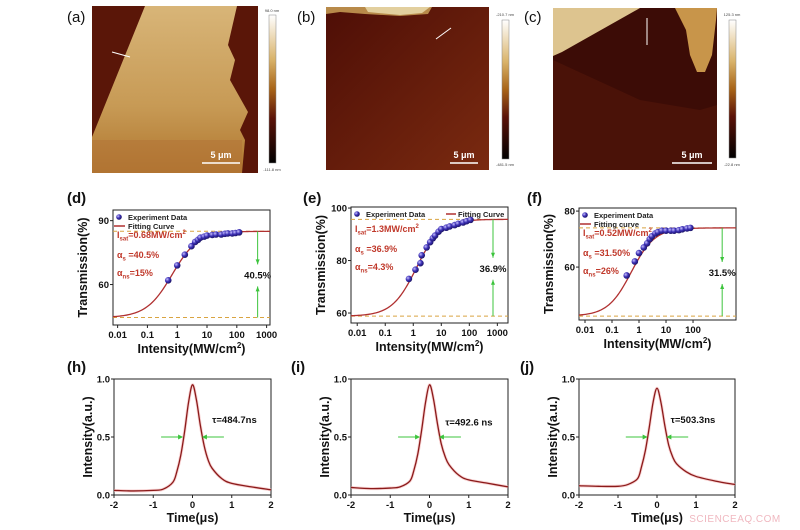 This screenshot has height=530, width=800. I want to click on fit-parameter-as: αs =36.9%, so click(376, 250).